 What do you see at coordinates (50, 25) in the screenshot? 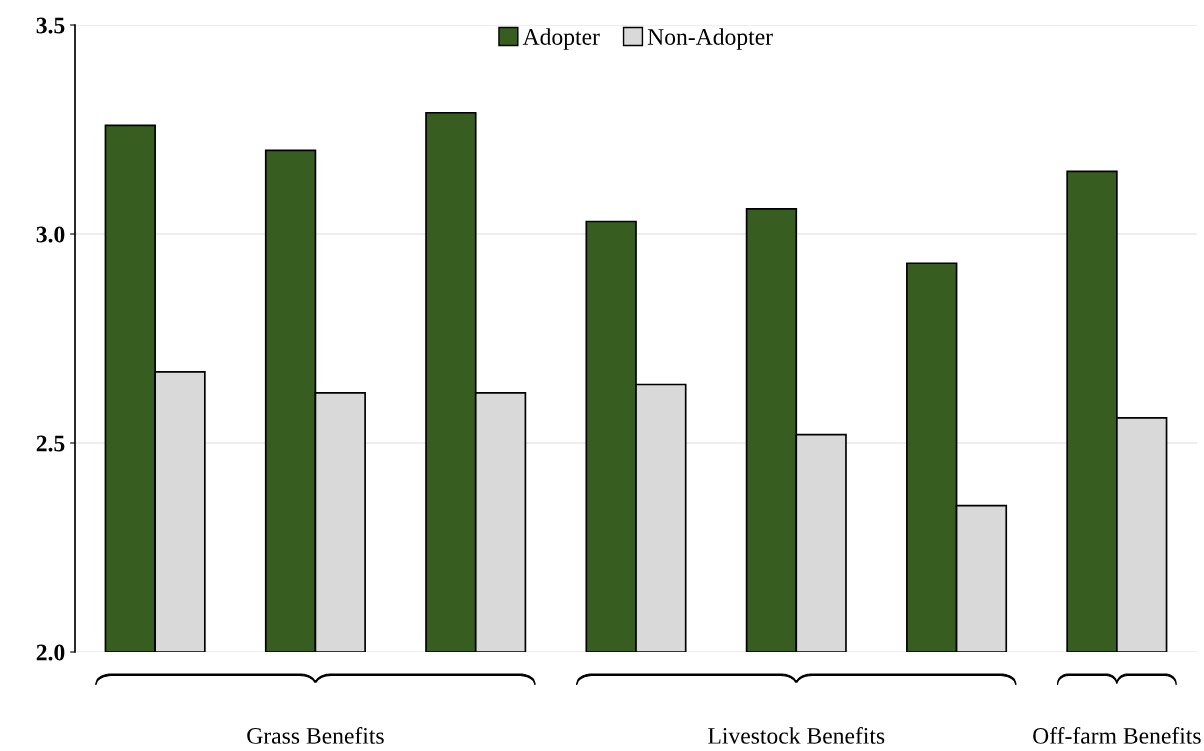
I see `y-tick-label: 3.5` at bounding box center [50, 25].